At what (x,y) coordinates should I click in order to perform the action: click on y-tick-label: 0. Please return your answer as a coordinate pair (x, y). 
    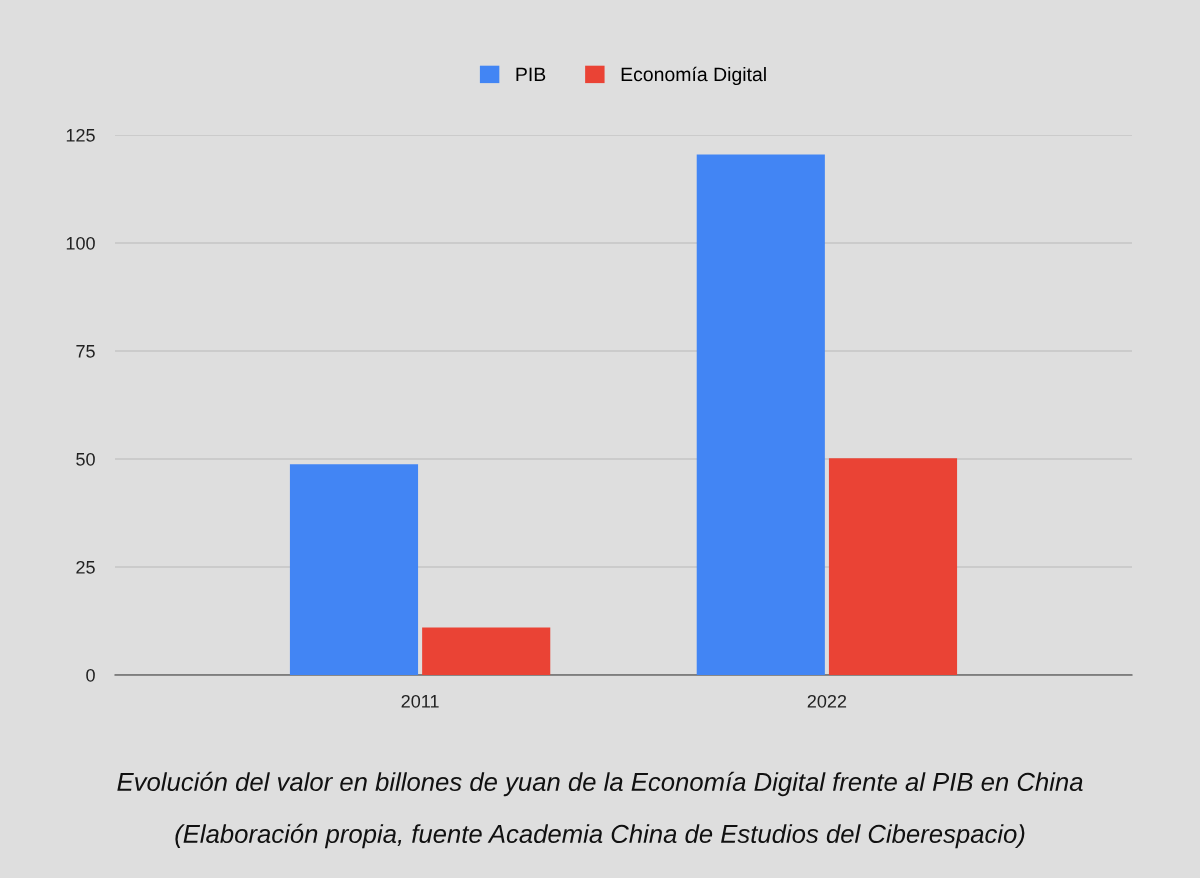
    Looking at the image, I should click on (90, 675).